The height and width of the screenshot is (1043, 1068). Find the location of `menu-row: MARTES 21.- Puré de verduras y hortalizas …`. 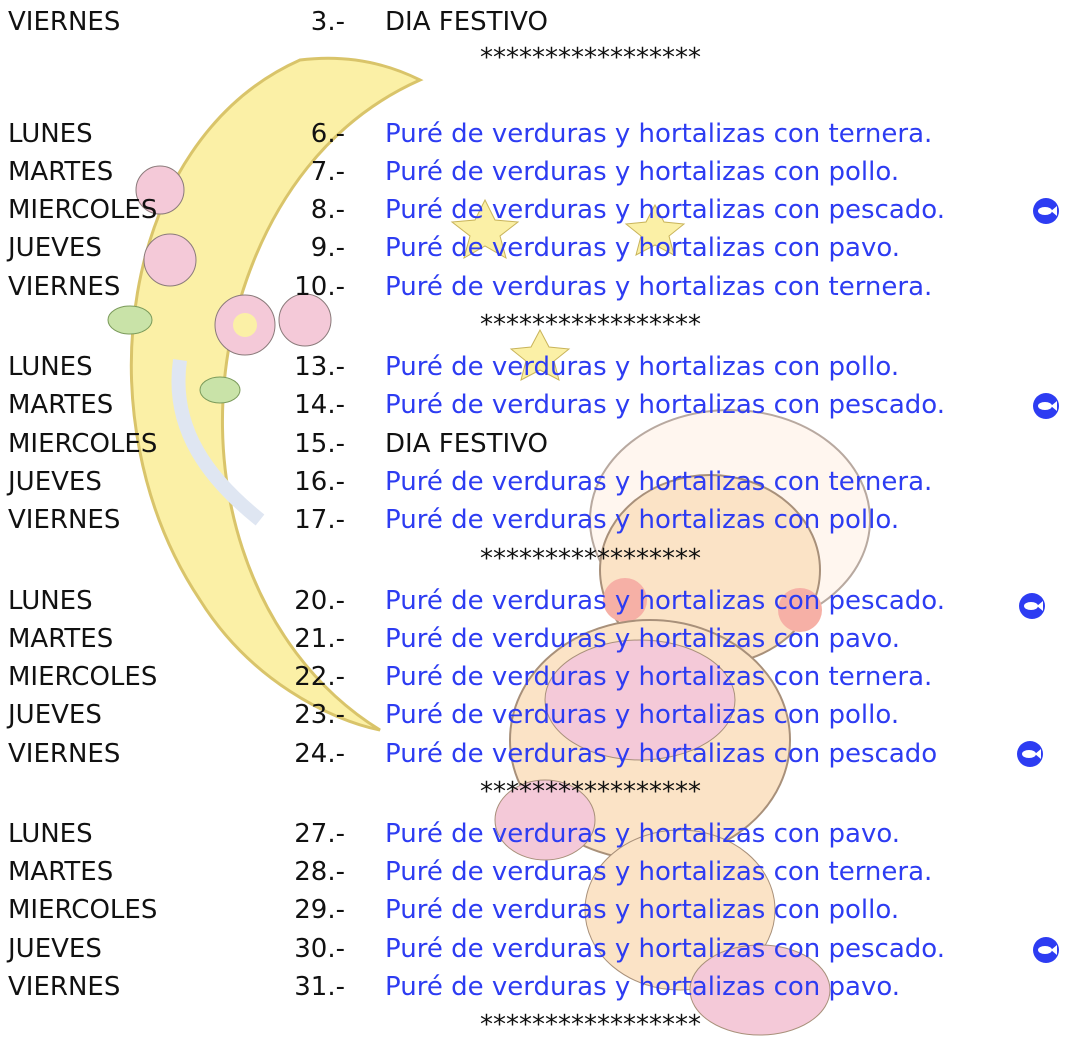

menu-row: MARTES 21.- Puré de verduras y hortalizas … is located at coordinates (534, 639).